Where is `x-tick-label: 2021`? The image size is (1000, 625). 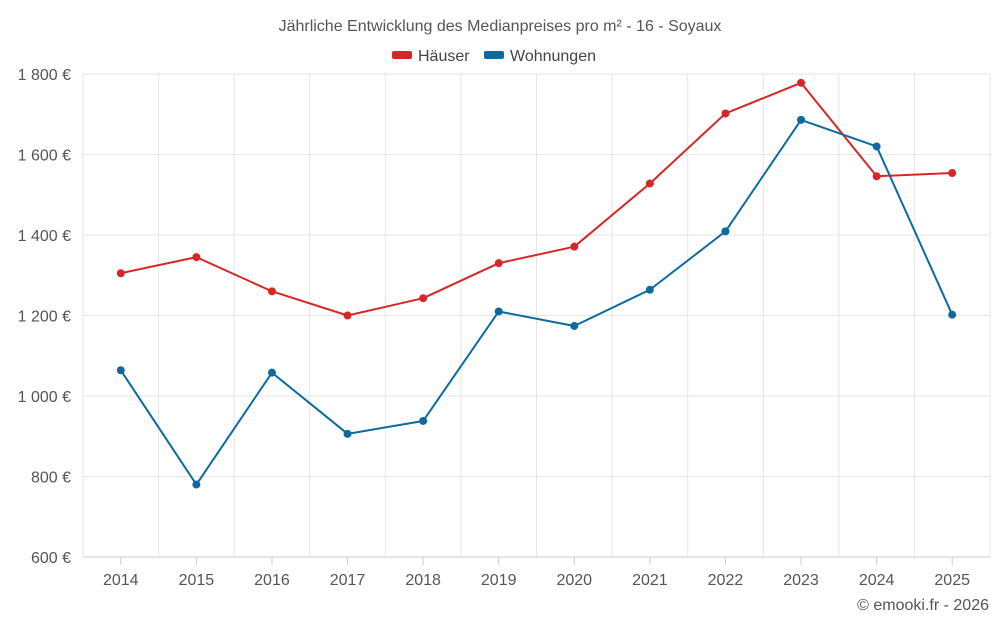 x-tick-label: 2021 is located at coordinates (650, 580).